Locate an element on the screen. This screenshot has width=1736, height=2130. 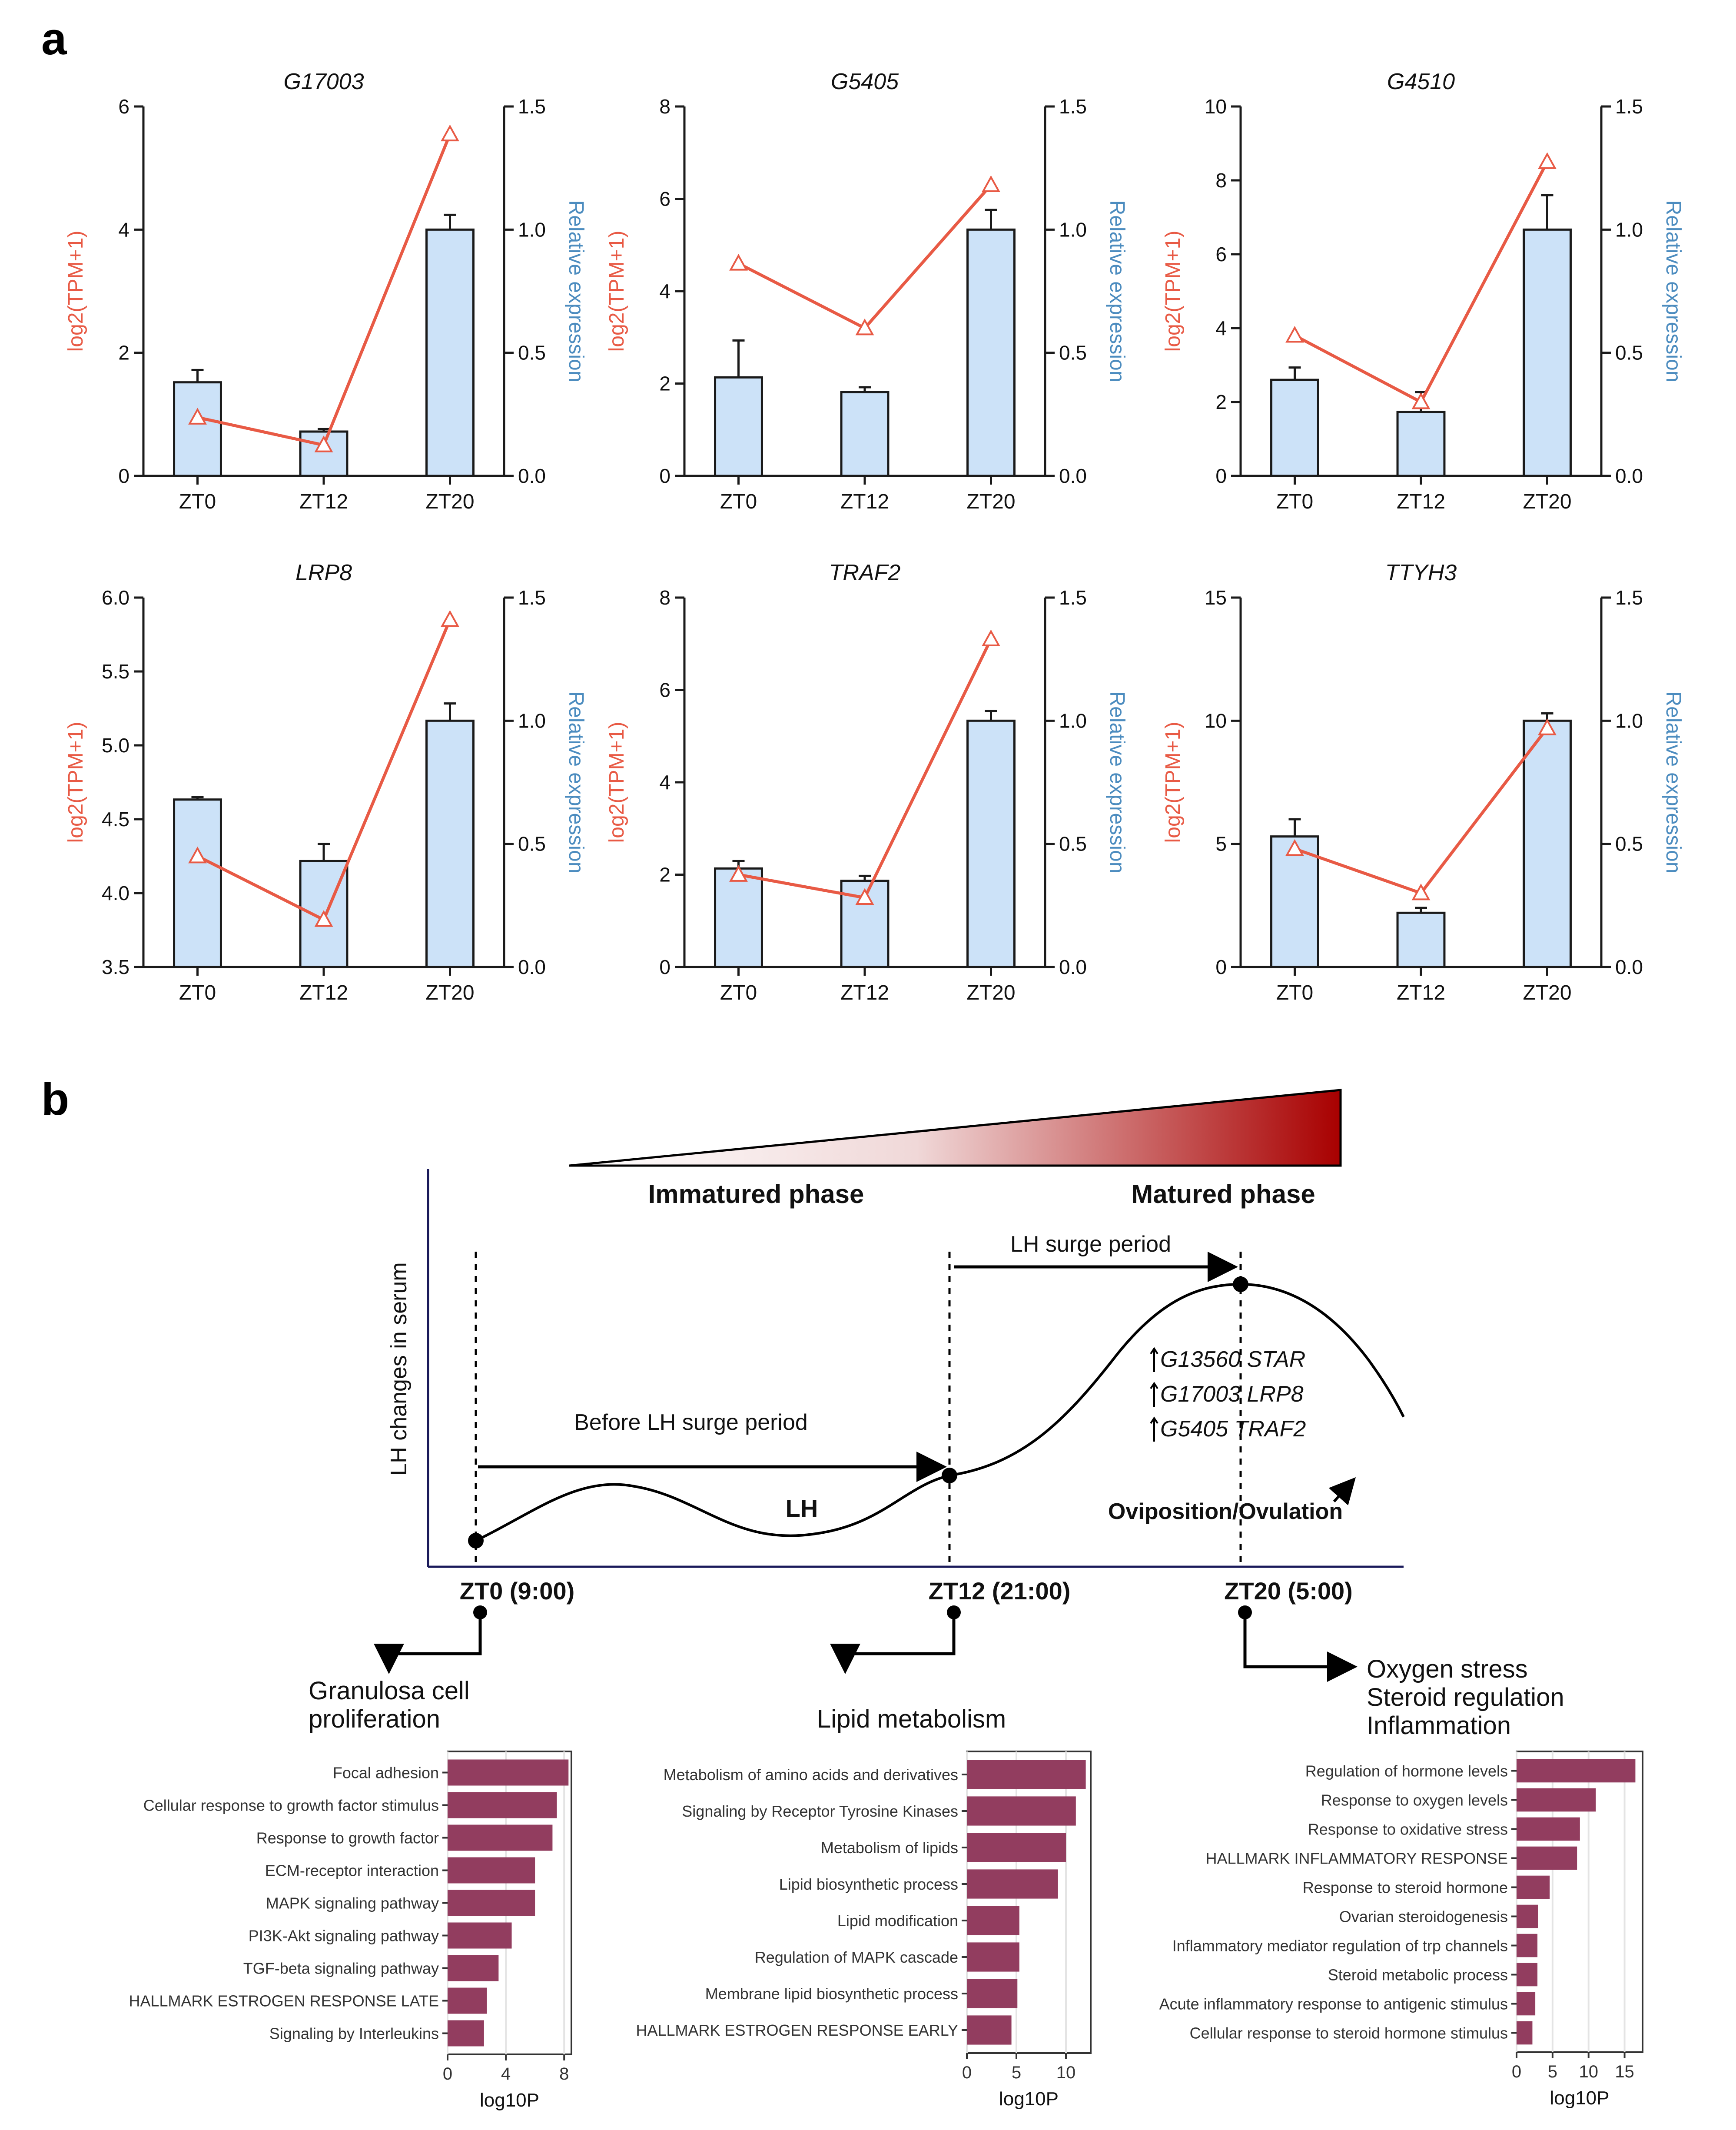
term-label: Steroid metabolic process is located at coordinates (1418, 1975).